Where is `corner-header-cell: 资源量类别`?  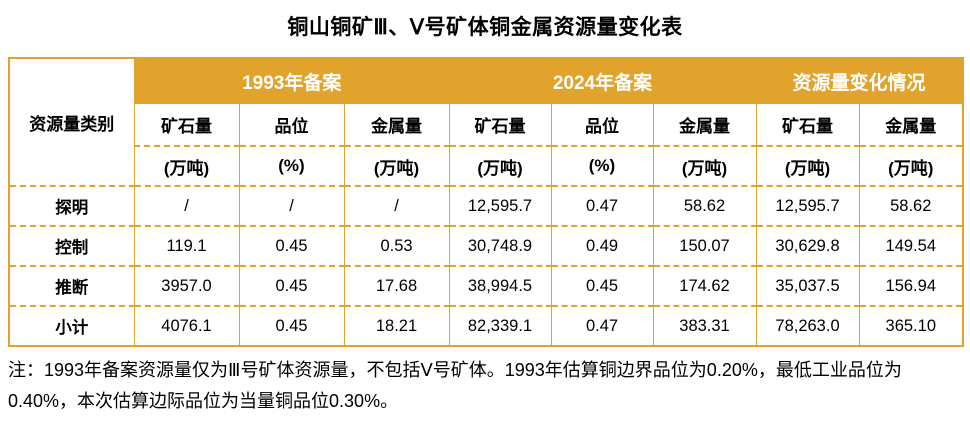
corner-header-cell: 资源量类别 is located at coordinates (72, 122).